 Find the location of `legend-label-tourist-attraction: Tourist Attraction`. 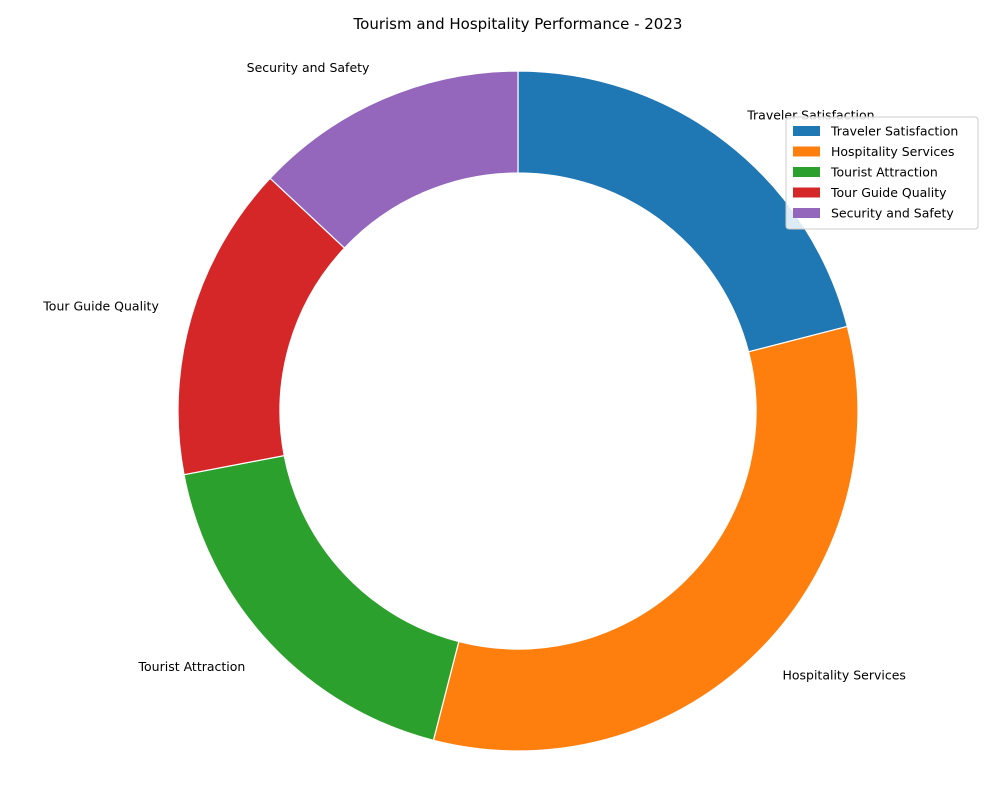

legend-label-tourist-attraction: Tourist Attraction is located at coordinates (884, 172).